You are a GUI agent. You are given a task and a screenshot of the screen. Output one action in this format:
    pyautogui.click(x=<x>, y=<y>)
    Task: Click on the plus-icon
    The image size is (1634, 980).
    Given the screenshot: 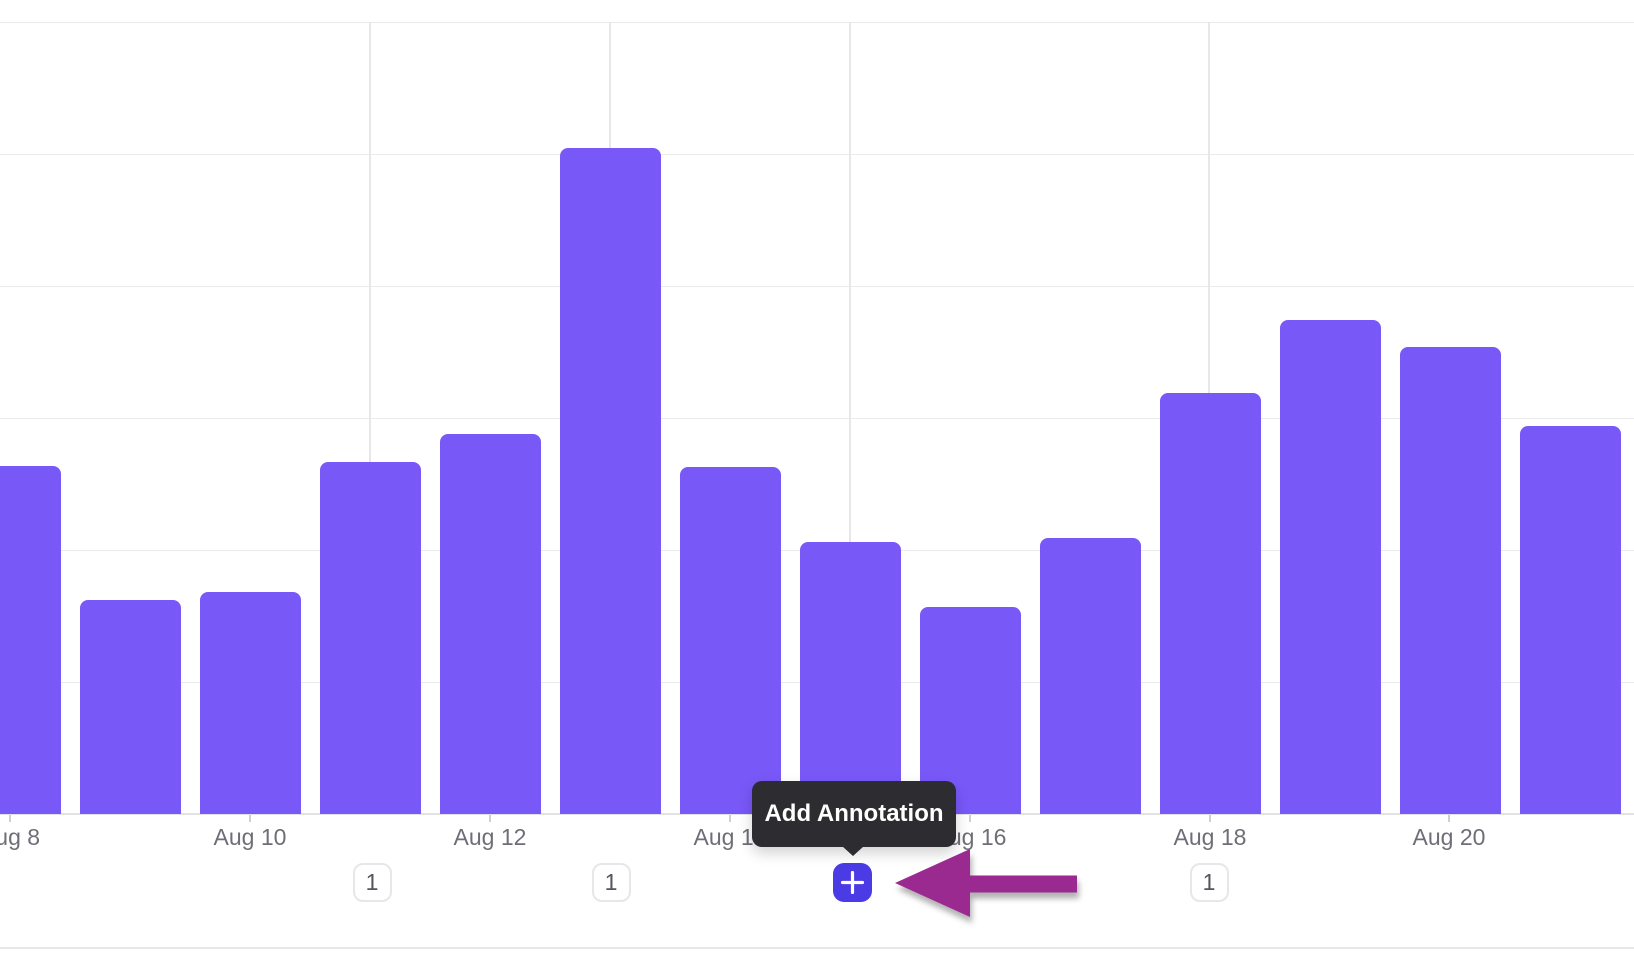 What is the action you would take?
    pyautogui.click(x=852, y=882)
    